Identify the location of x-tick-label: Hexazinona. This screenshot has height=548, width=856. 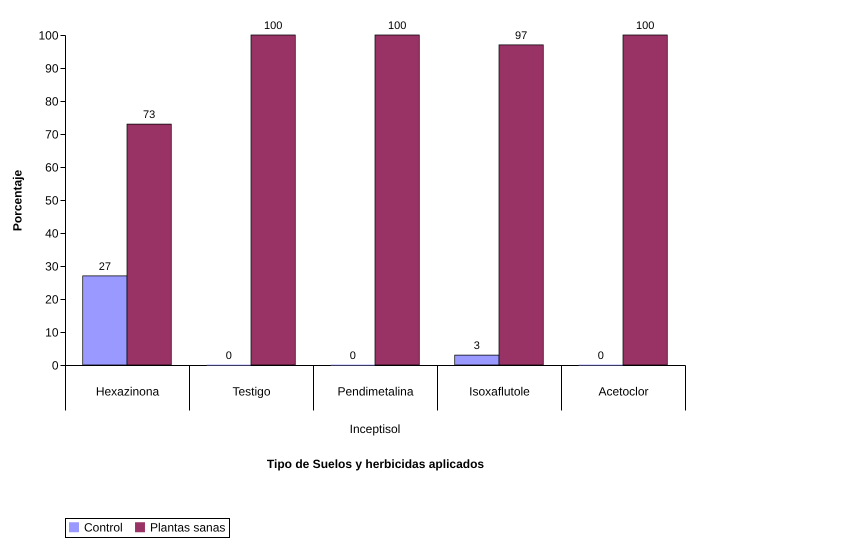
(128, 391).